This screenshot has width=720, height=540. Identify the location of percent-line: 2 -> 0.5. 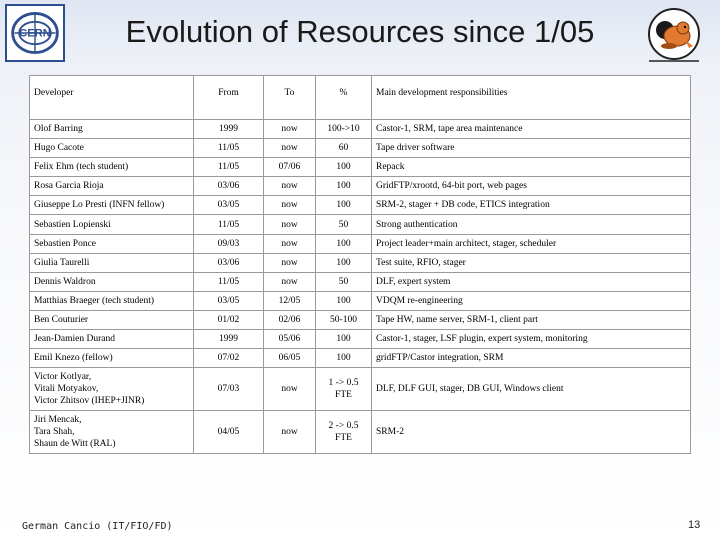
(343, 426).